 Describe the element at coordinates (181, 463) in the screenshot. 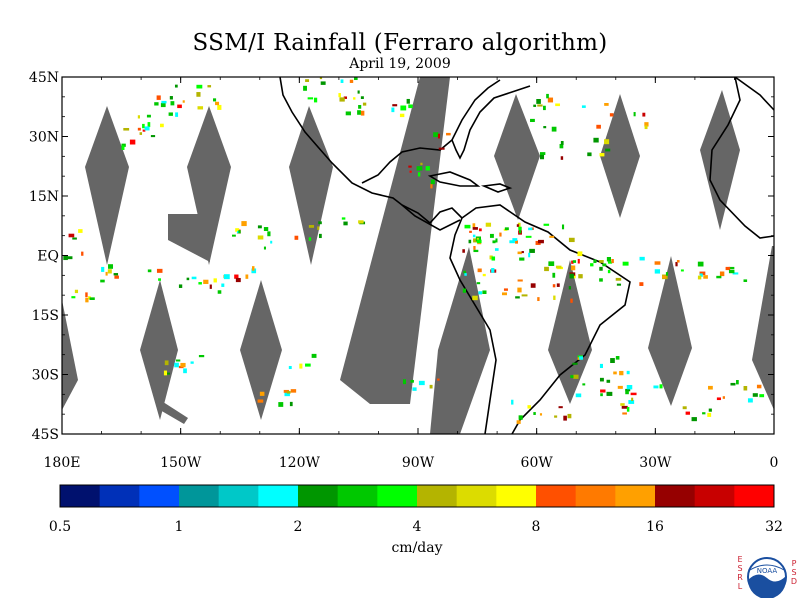

I see `lon-tick-label: 150W` at that location.